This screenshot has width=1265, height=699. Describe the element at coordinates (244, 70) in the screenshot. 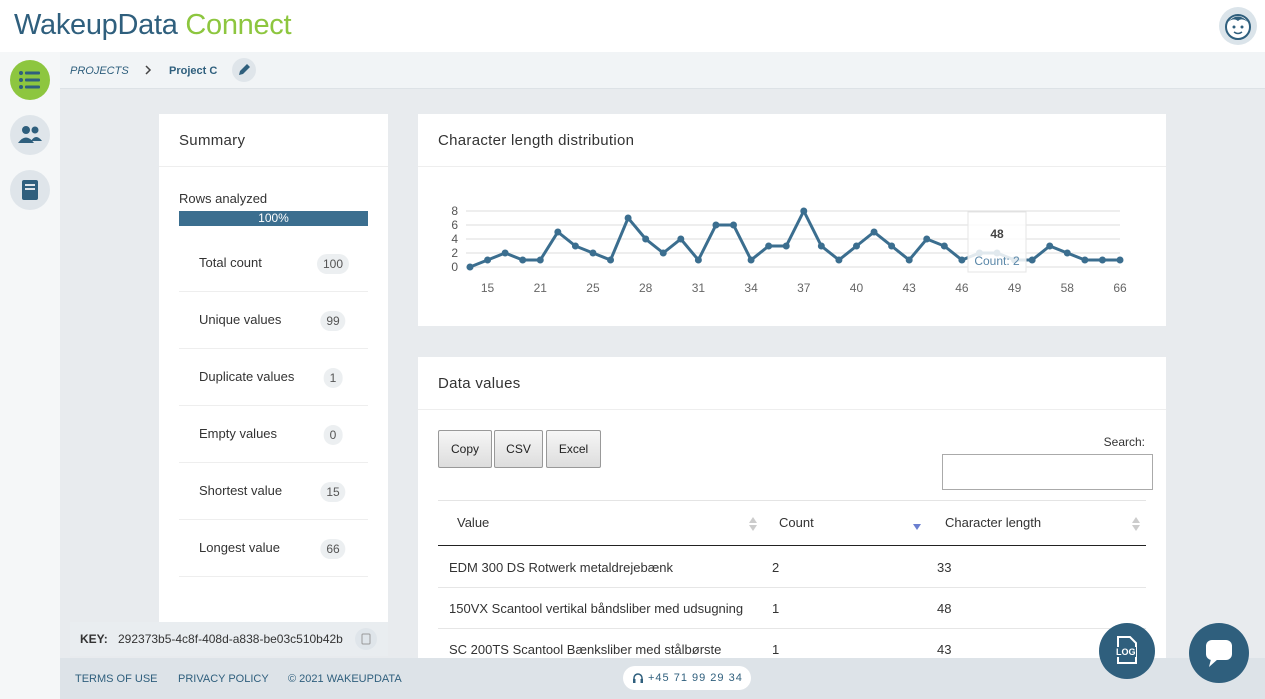

I see `edit-button` at that location.